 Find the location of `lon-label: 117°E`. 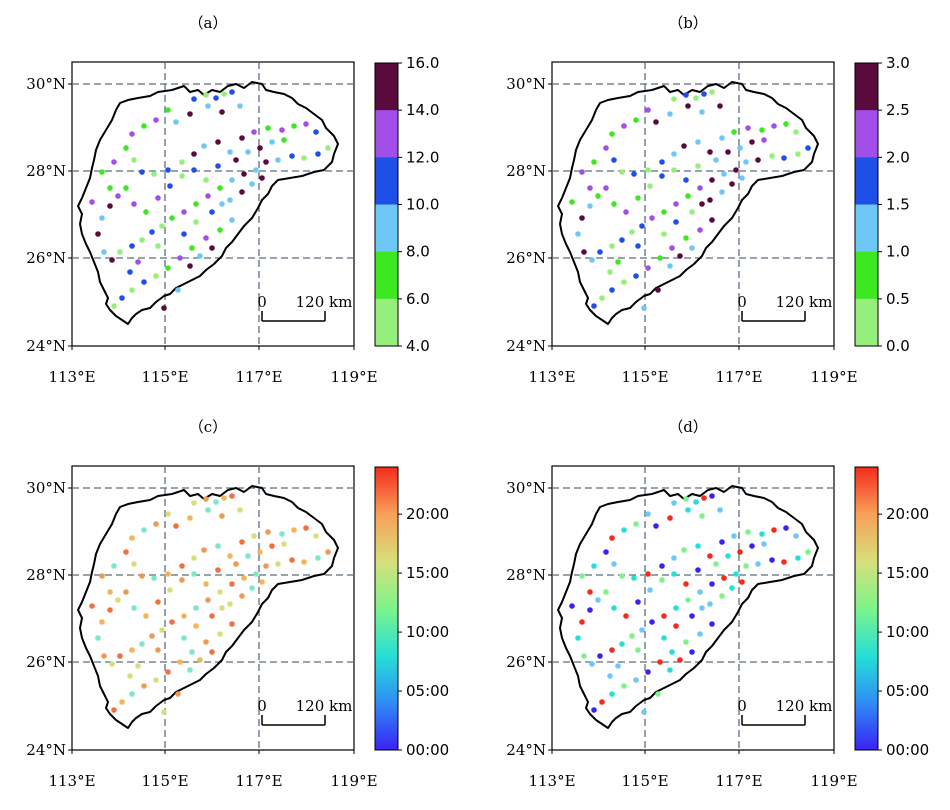

lon-label: 117°E is located at coordinates (258, 781).